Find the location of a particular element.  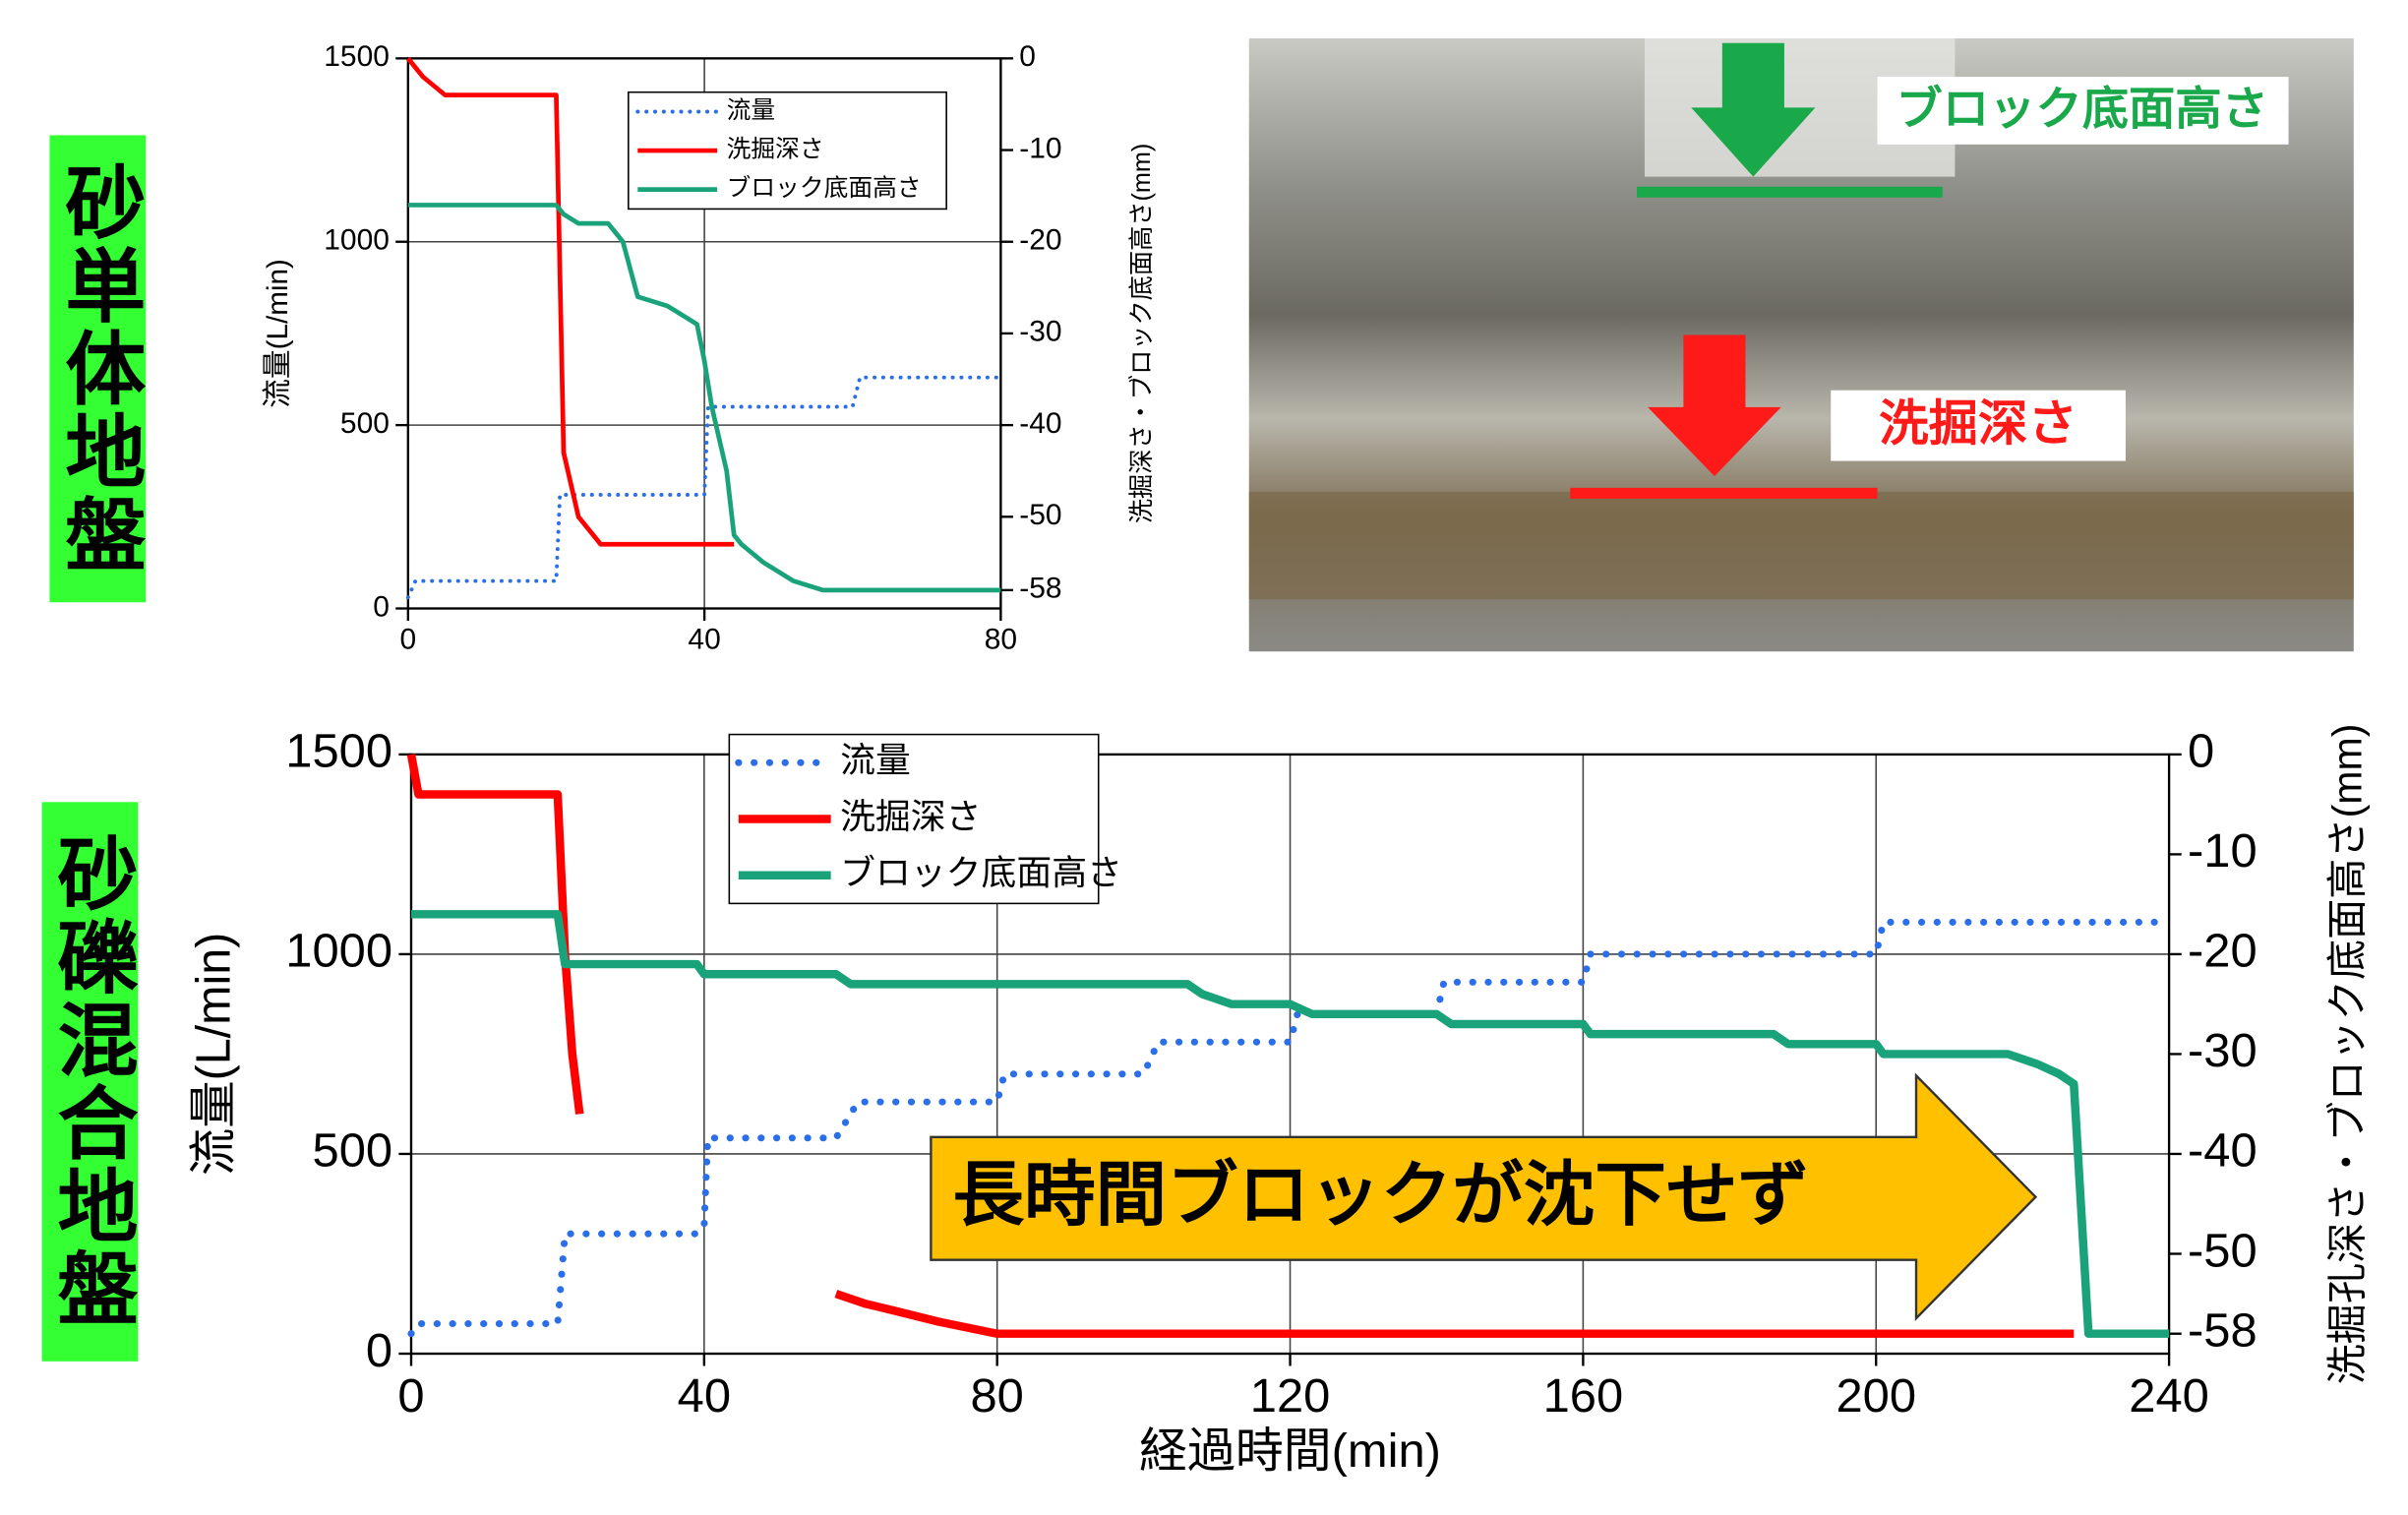

panel-label: 砂単体地盤 is located at coordinates (99, 368).